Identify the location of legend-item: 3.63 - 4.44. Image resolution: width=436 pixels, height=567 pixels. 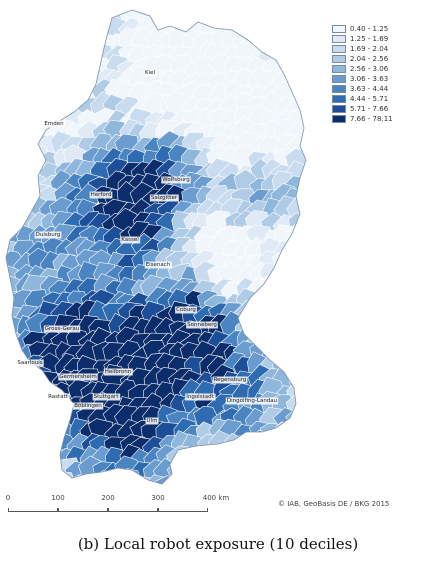
(382, 89).